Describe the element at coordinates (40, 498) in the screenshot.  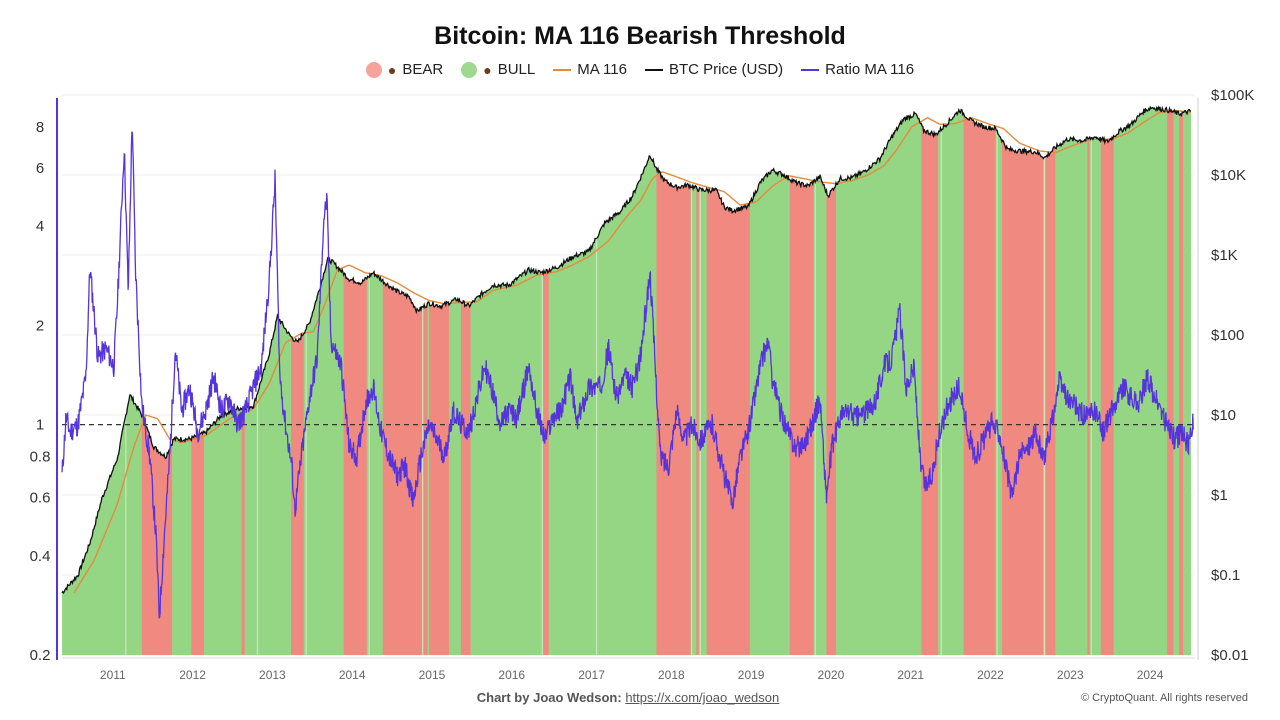
I see `left-tick-label-6: 0.6` at that location.